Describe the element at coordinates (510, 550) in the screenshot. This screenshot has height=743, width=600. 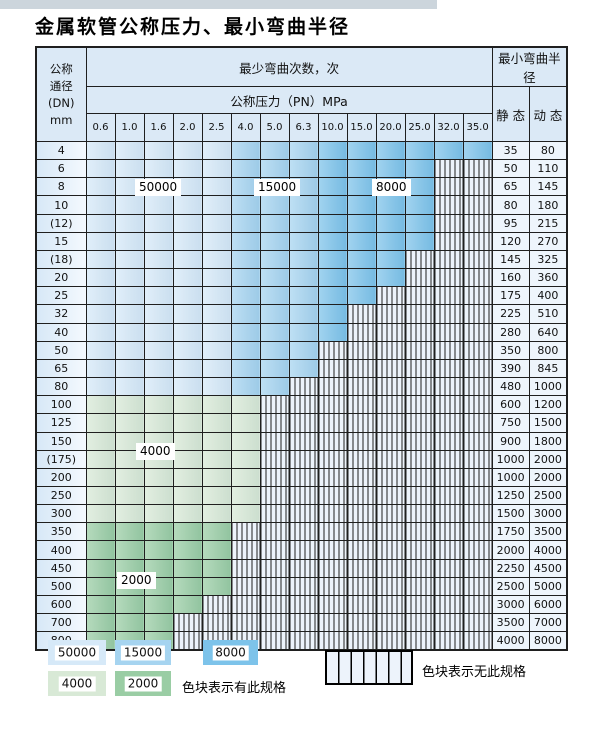
I see `static-radius-cell: 2000` at that location.